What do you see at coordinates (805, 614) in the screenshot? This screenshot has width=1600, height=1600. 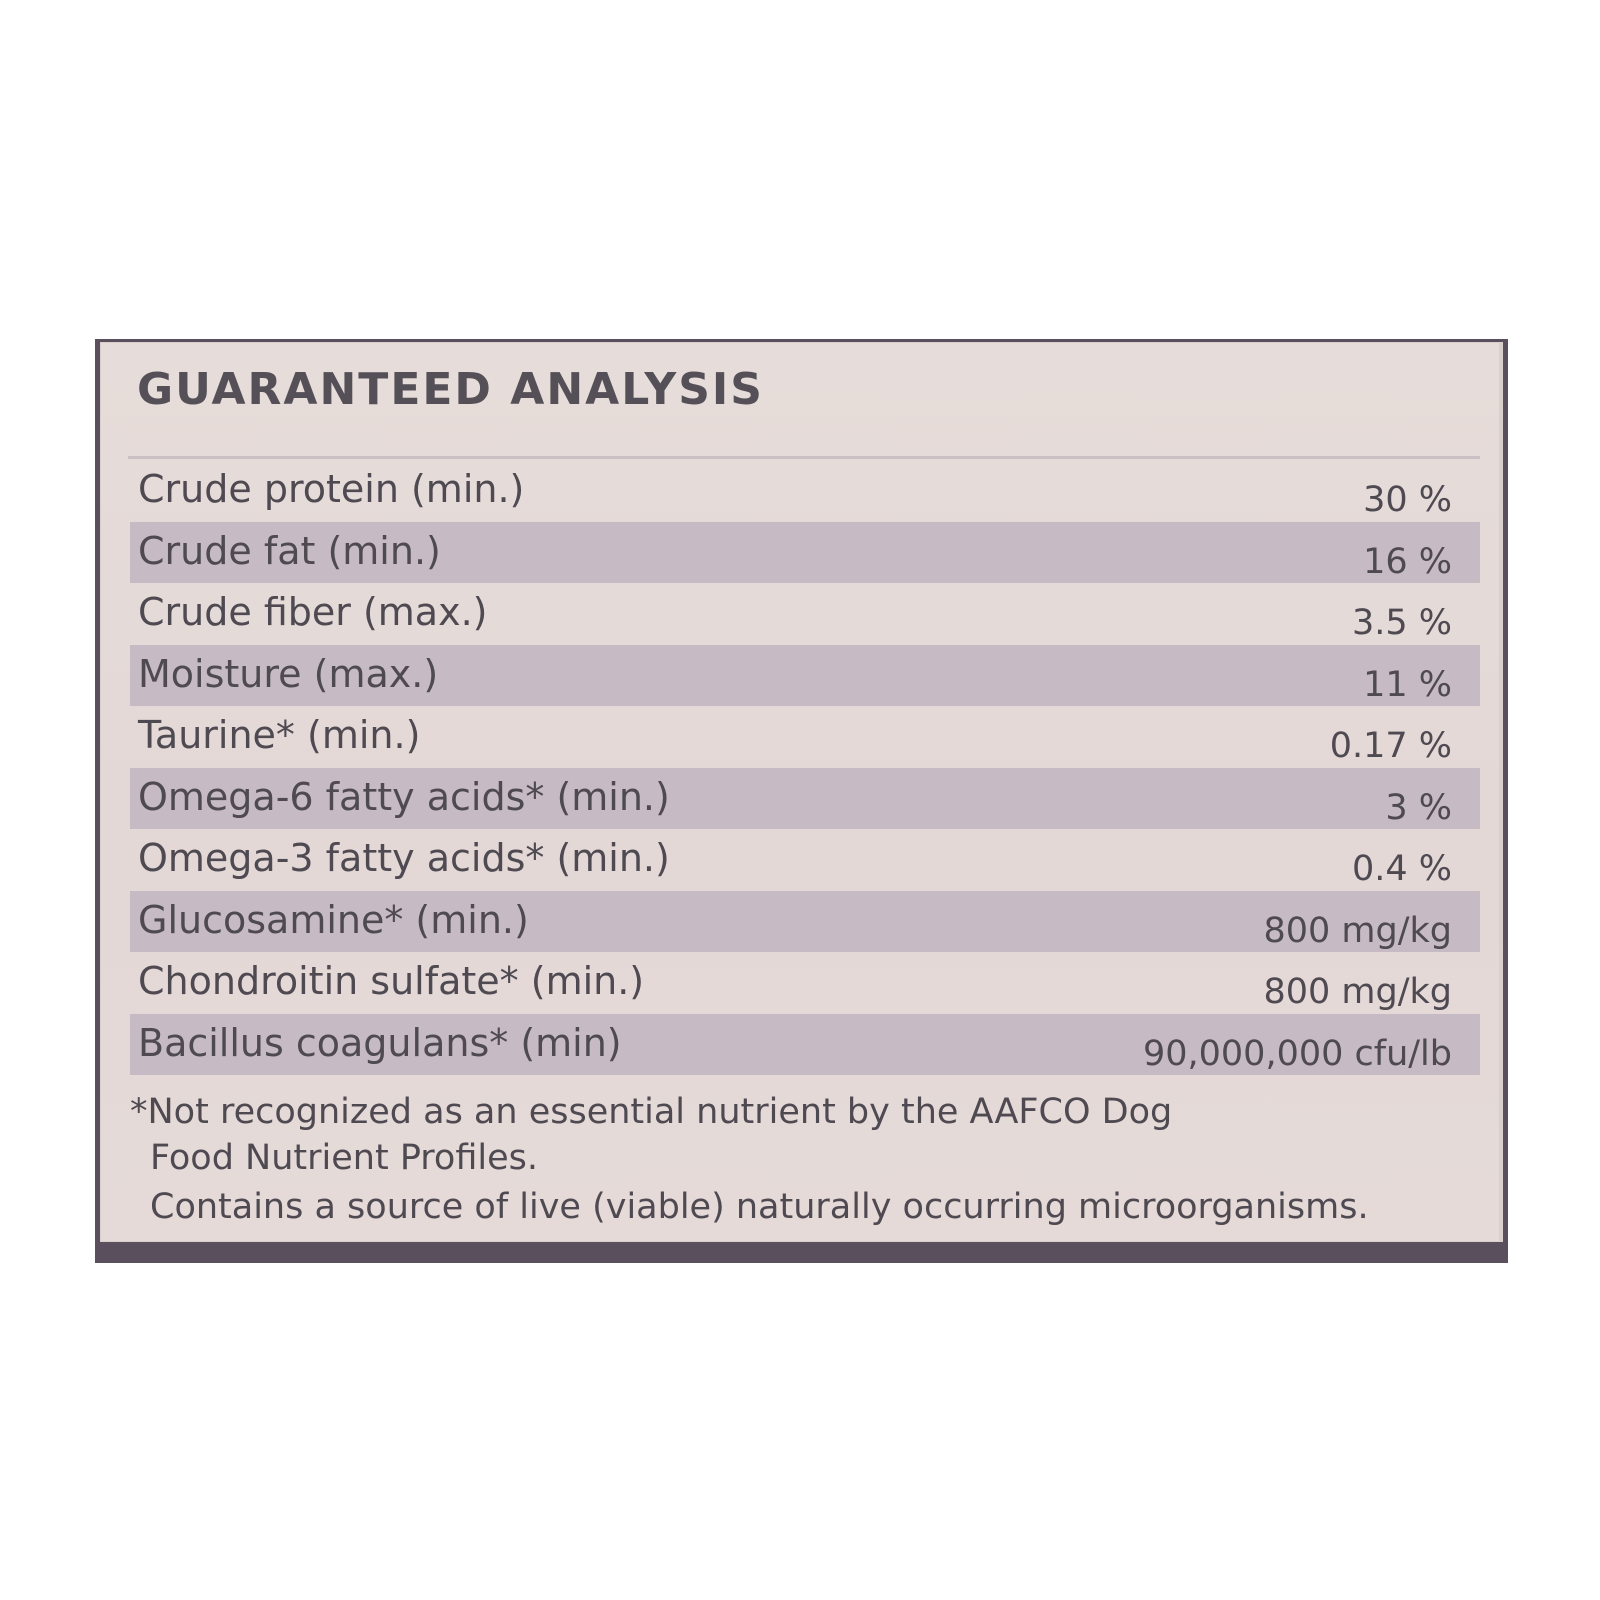 I see `table-row: Crude fiber (max.) 3.5 %` at bounding box center [805, 614].